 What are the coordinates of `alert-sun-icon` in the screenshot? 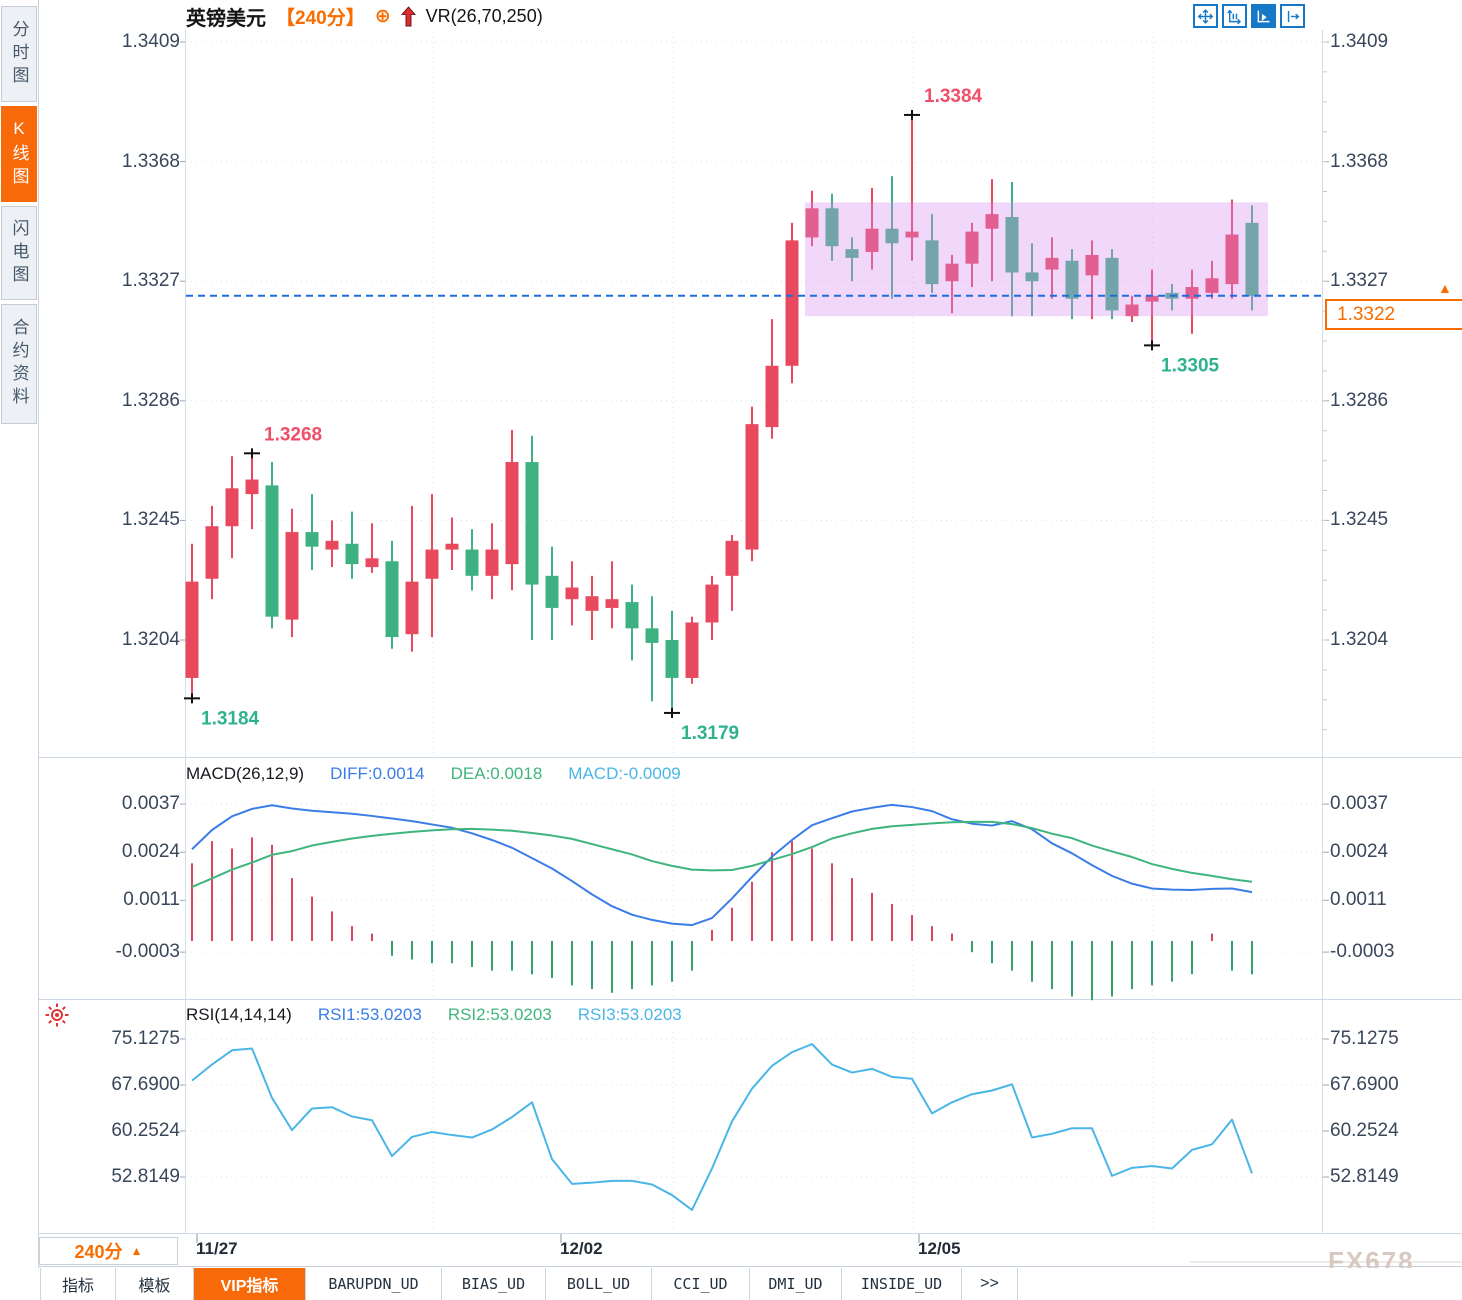 It's located at (57, 1017).